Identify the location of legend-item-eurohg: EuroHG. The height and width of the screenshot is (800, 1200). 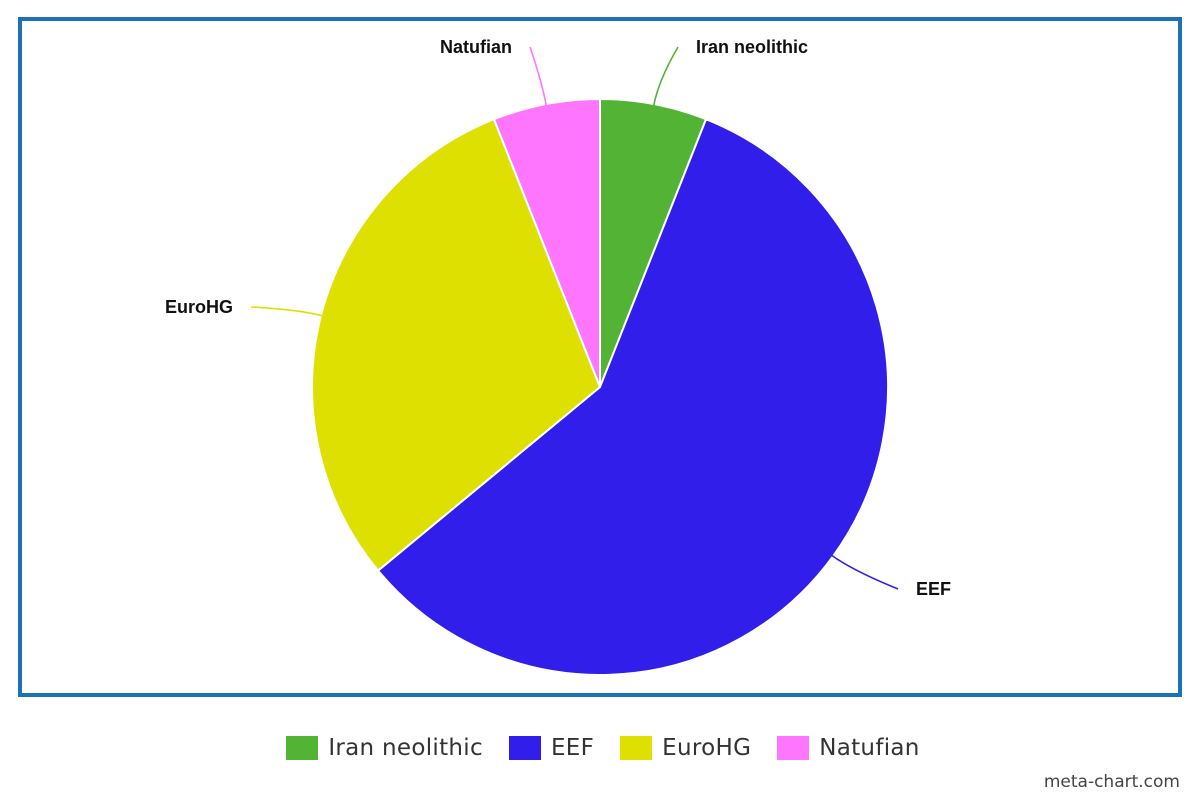
(685, 748).